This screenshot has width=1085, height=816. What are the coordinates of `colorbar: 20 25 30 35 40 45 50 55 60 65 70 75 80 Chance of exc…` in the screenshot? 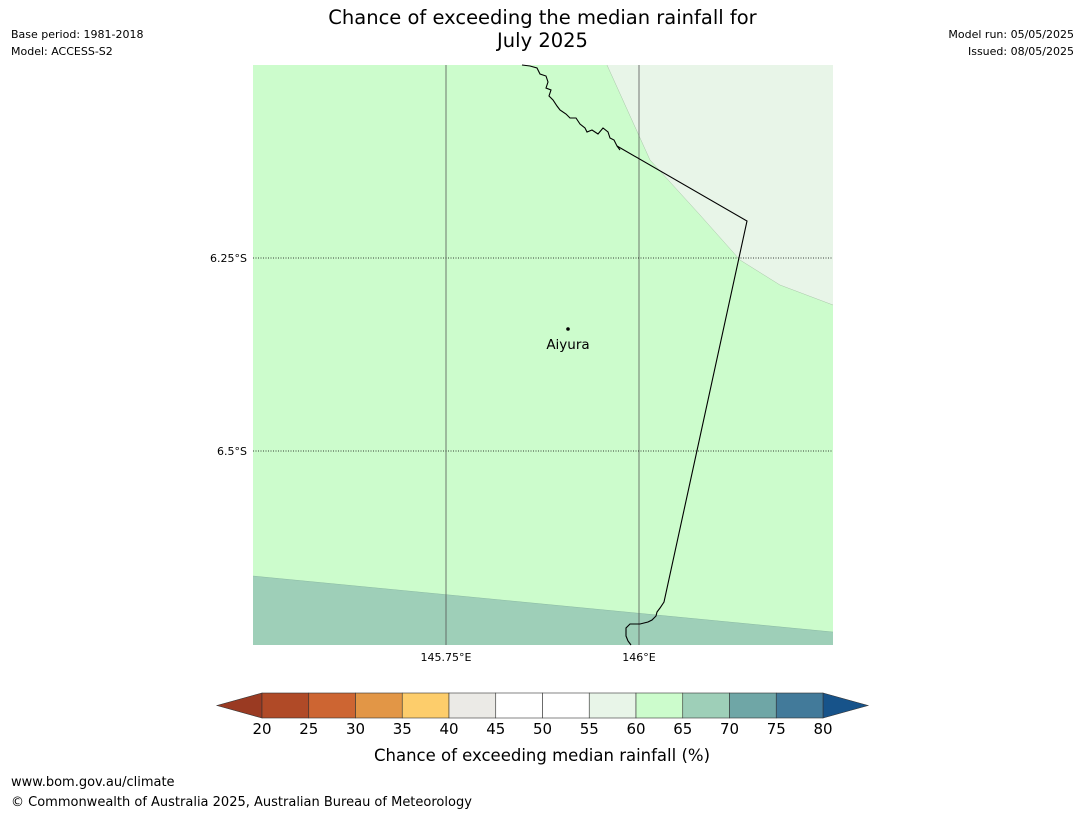 It's located at (542, 728).